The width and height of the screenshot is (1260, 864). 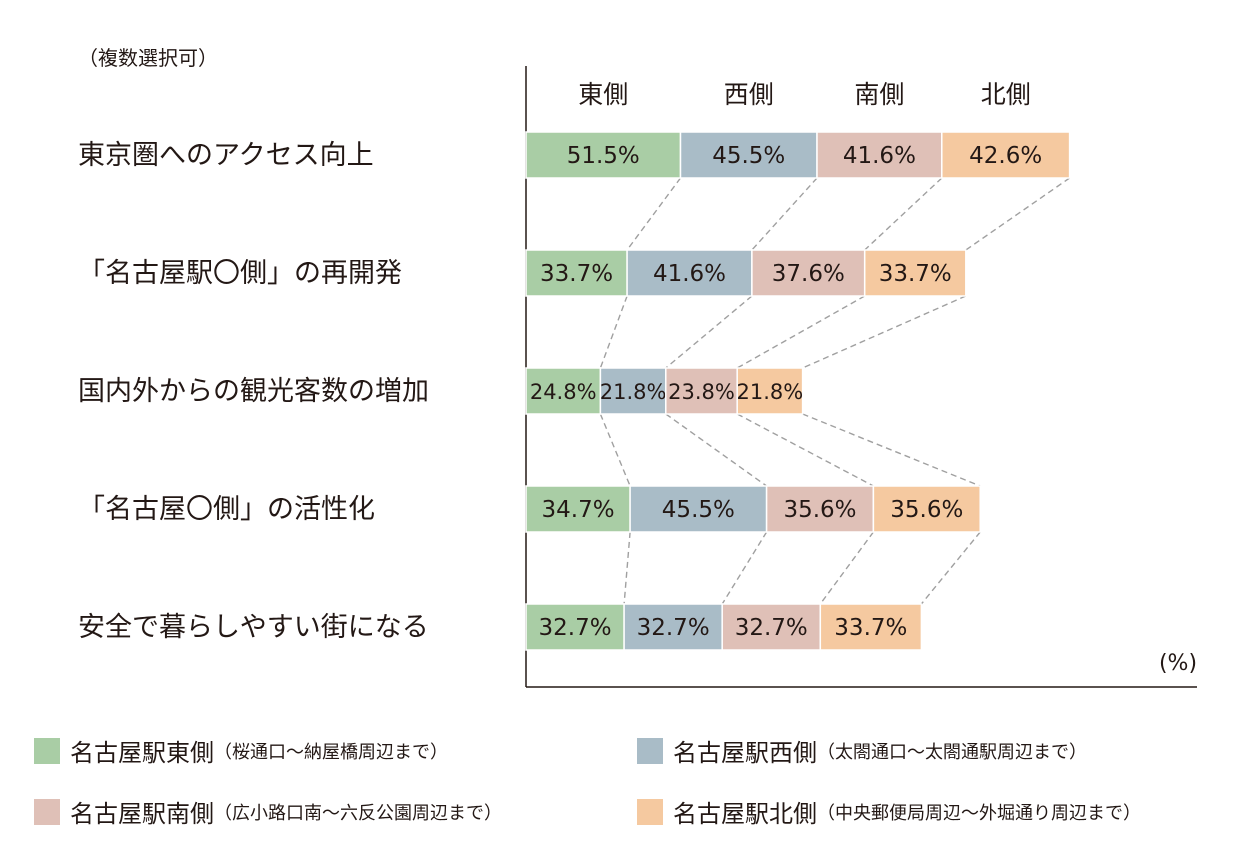 I want to click on data-label: 42.6%, so click(x=1005, y=156).